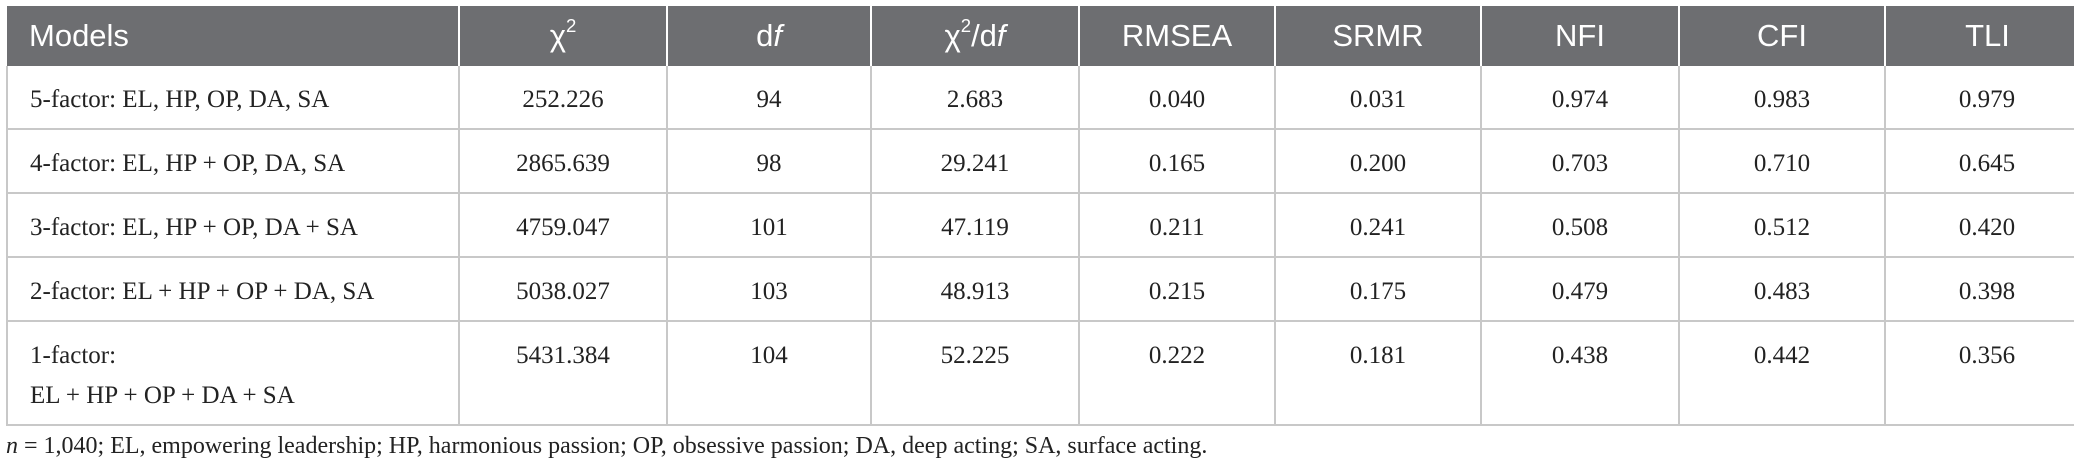 The height and width of the screenshot is (475, 2074). Describe the element at coordinates (563, 289) in the screenshot. I see `cell-chi2: 5038.027` at that location.